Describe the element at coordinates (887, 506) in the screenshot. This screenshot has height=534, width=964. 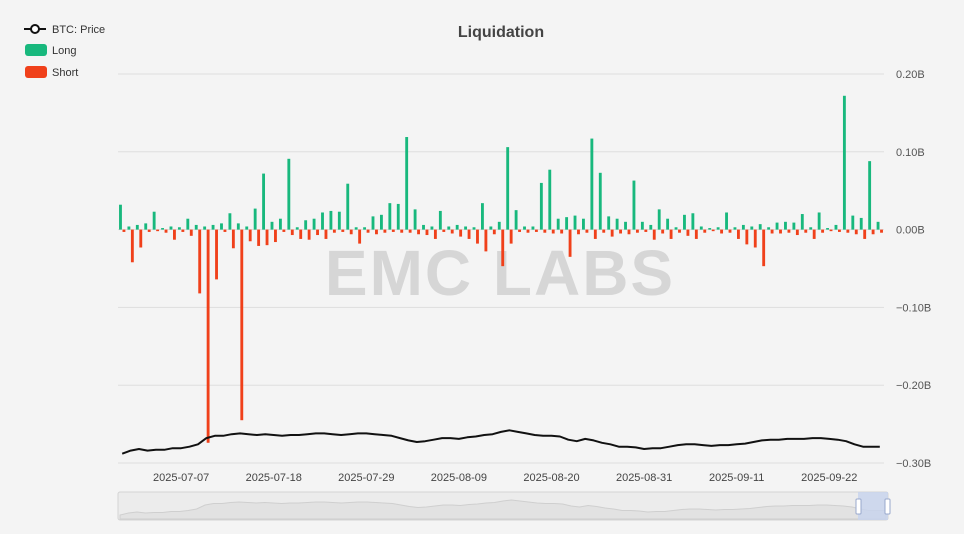
I see `zoom-slider-handle-right` at that location.